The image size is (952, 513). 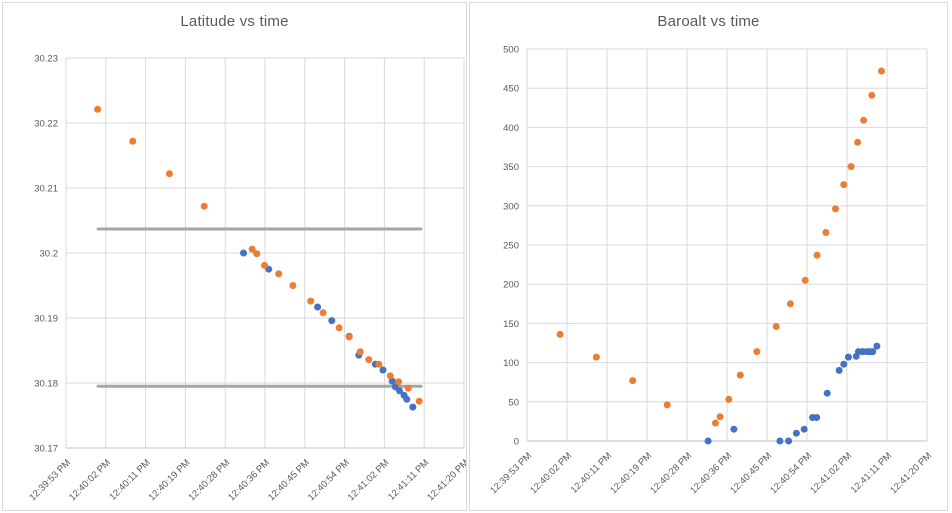 I want to click on y-tick-label: 400, so click(x=511, y=128).